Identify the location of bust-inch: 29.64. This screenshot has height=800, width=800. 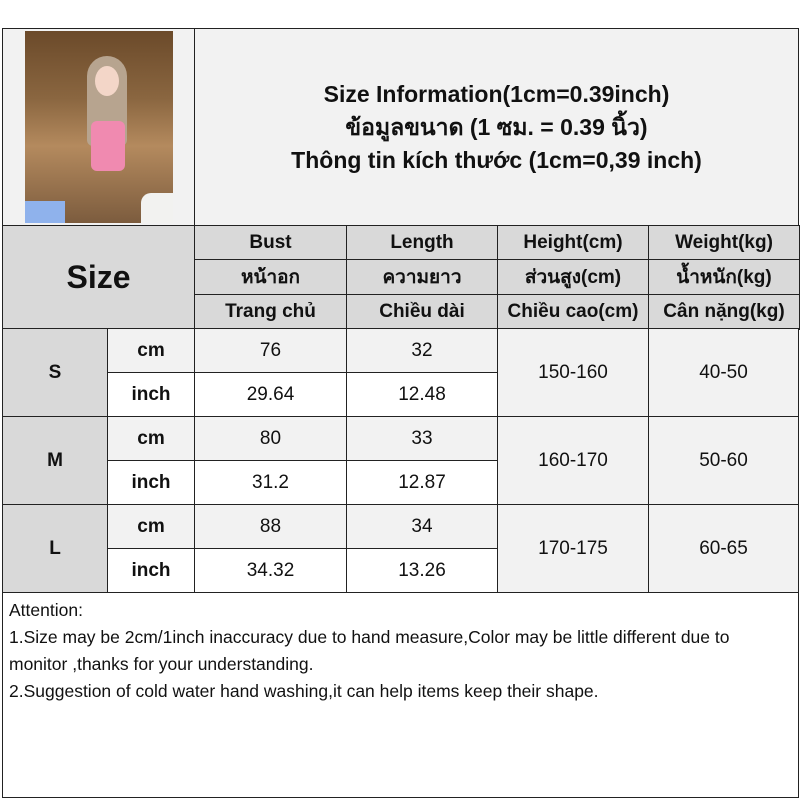
(270, 394).